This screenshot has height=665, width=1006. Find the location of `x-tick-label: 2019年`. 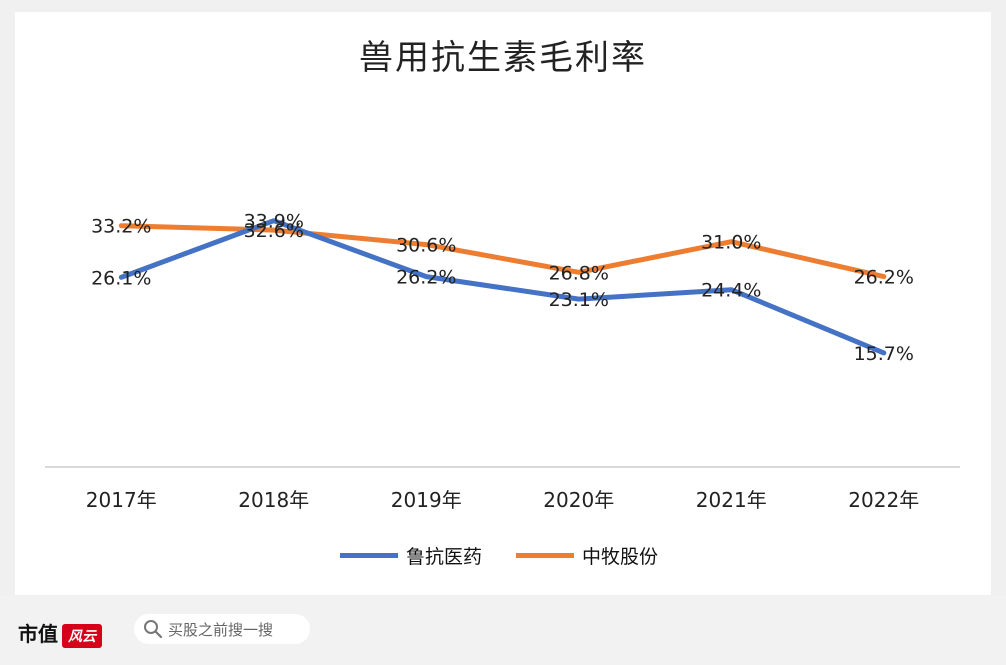

x-tick-label: 2019年 is located at coordinates (426, 500).